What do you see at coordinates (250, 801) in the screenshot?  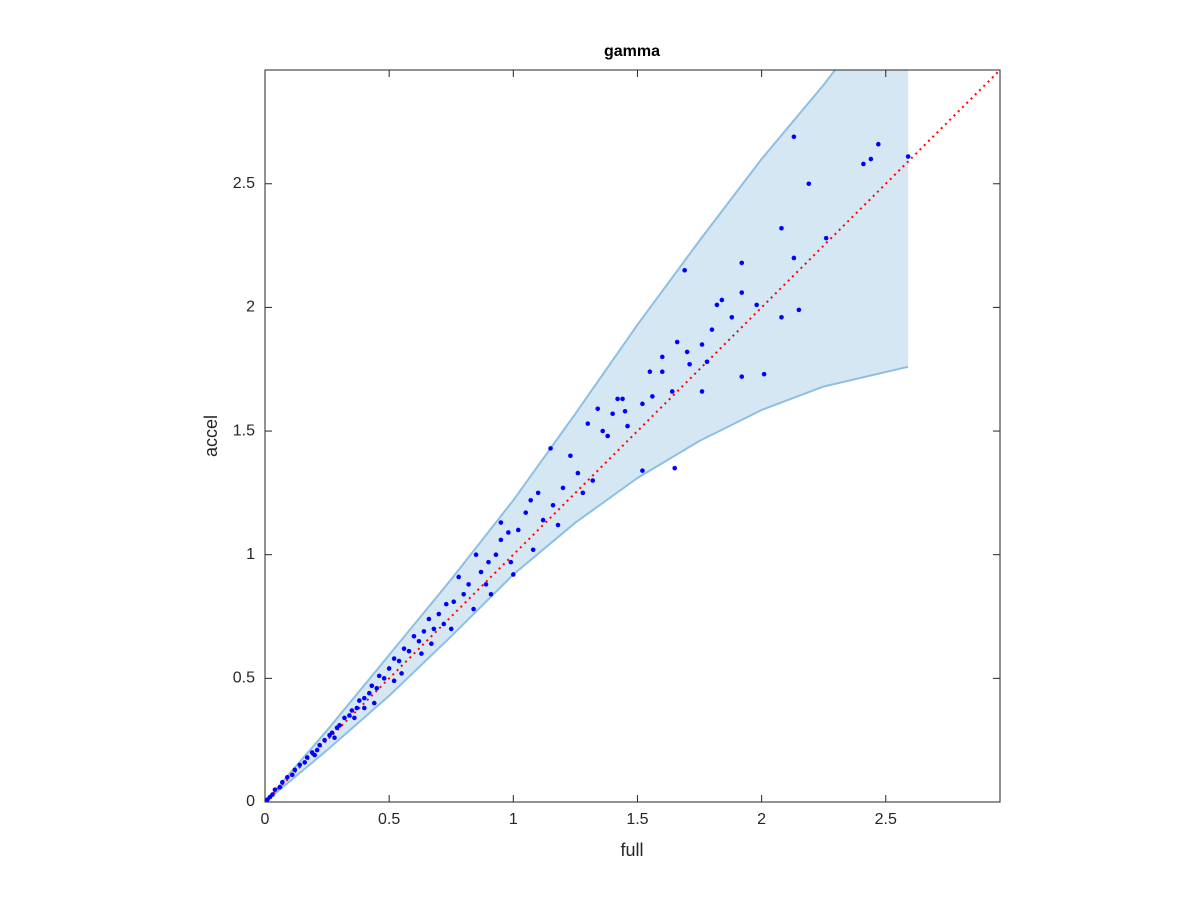 I see `y-tick-label: 0` at bounding box center [250, 801].